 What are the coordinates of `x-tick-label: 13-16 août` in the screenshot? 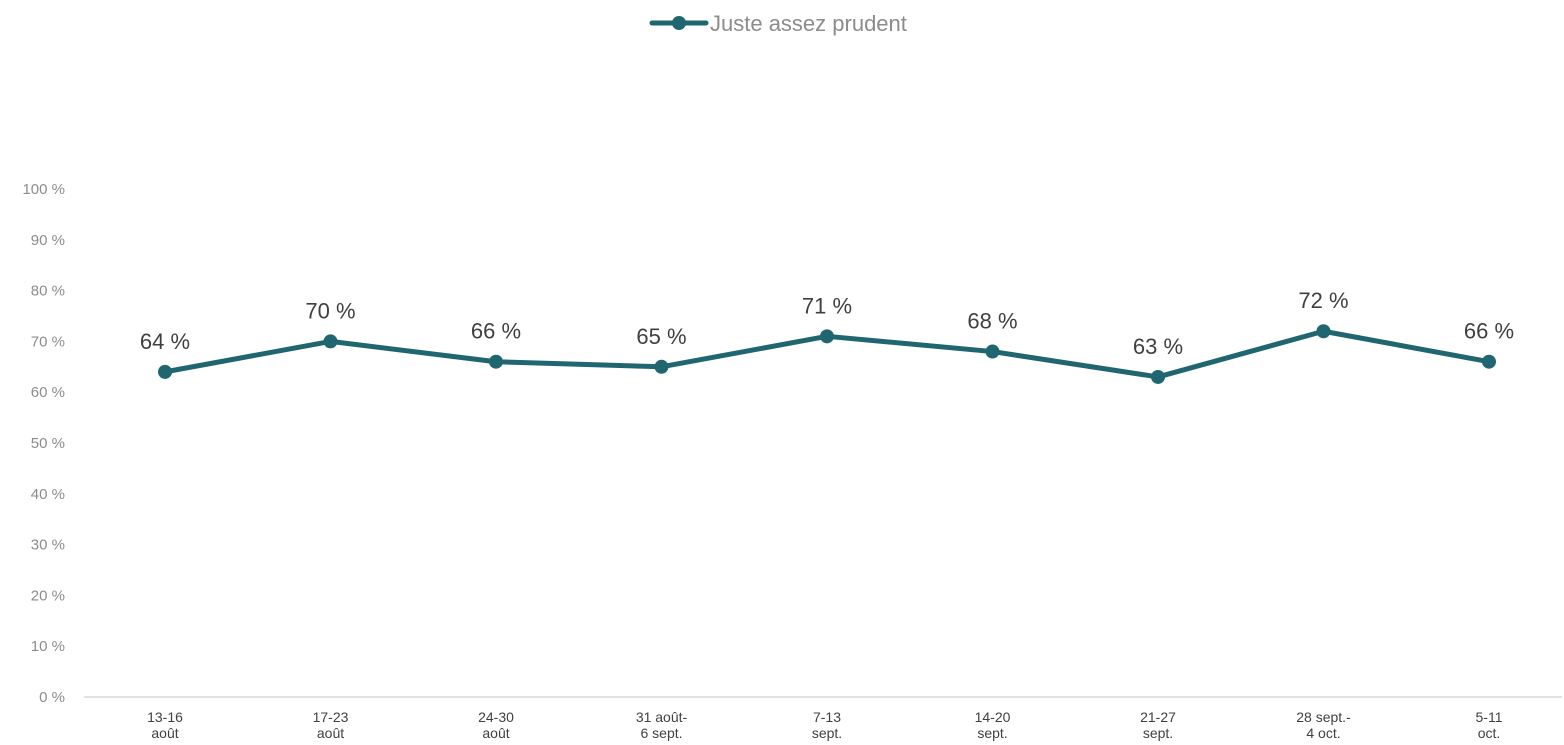 It's located at (165, 725).